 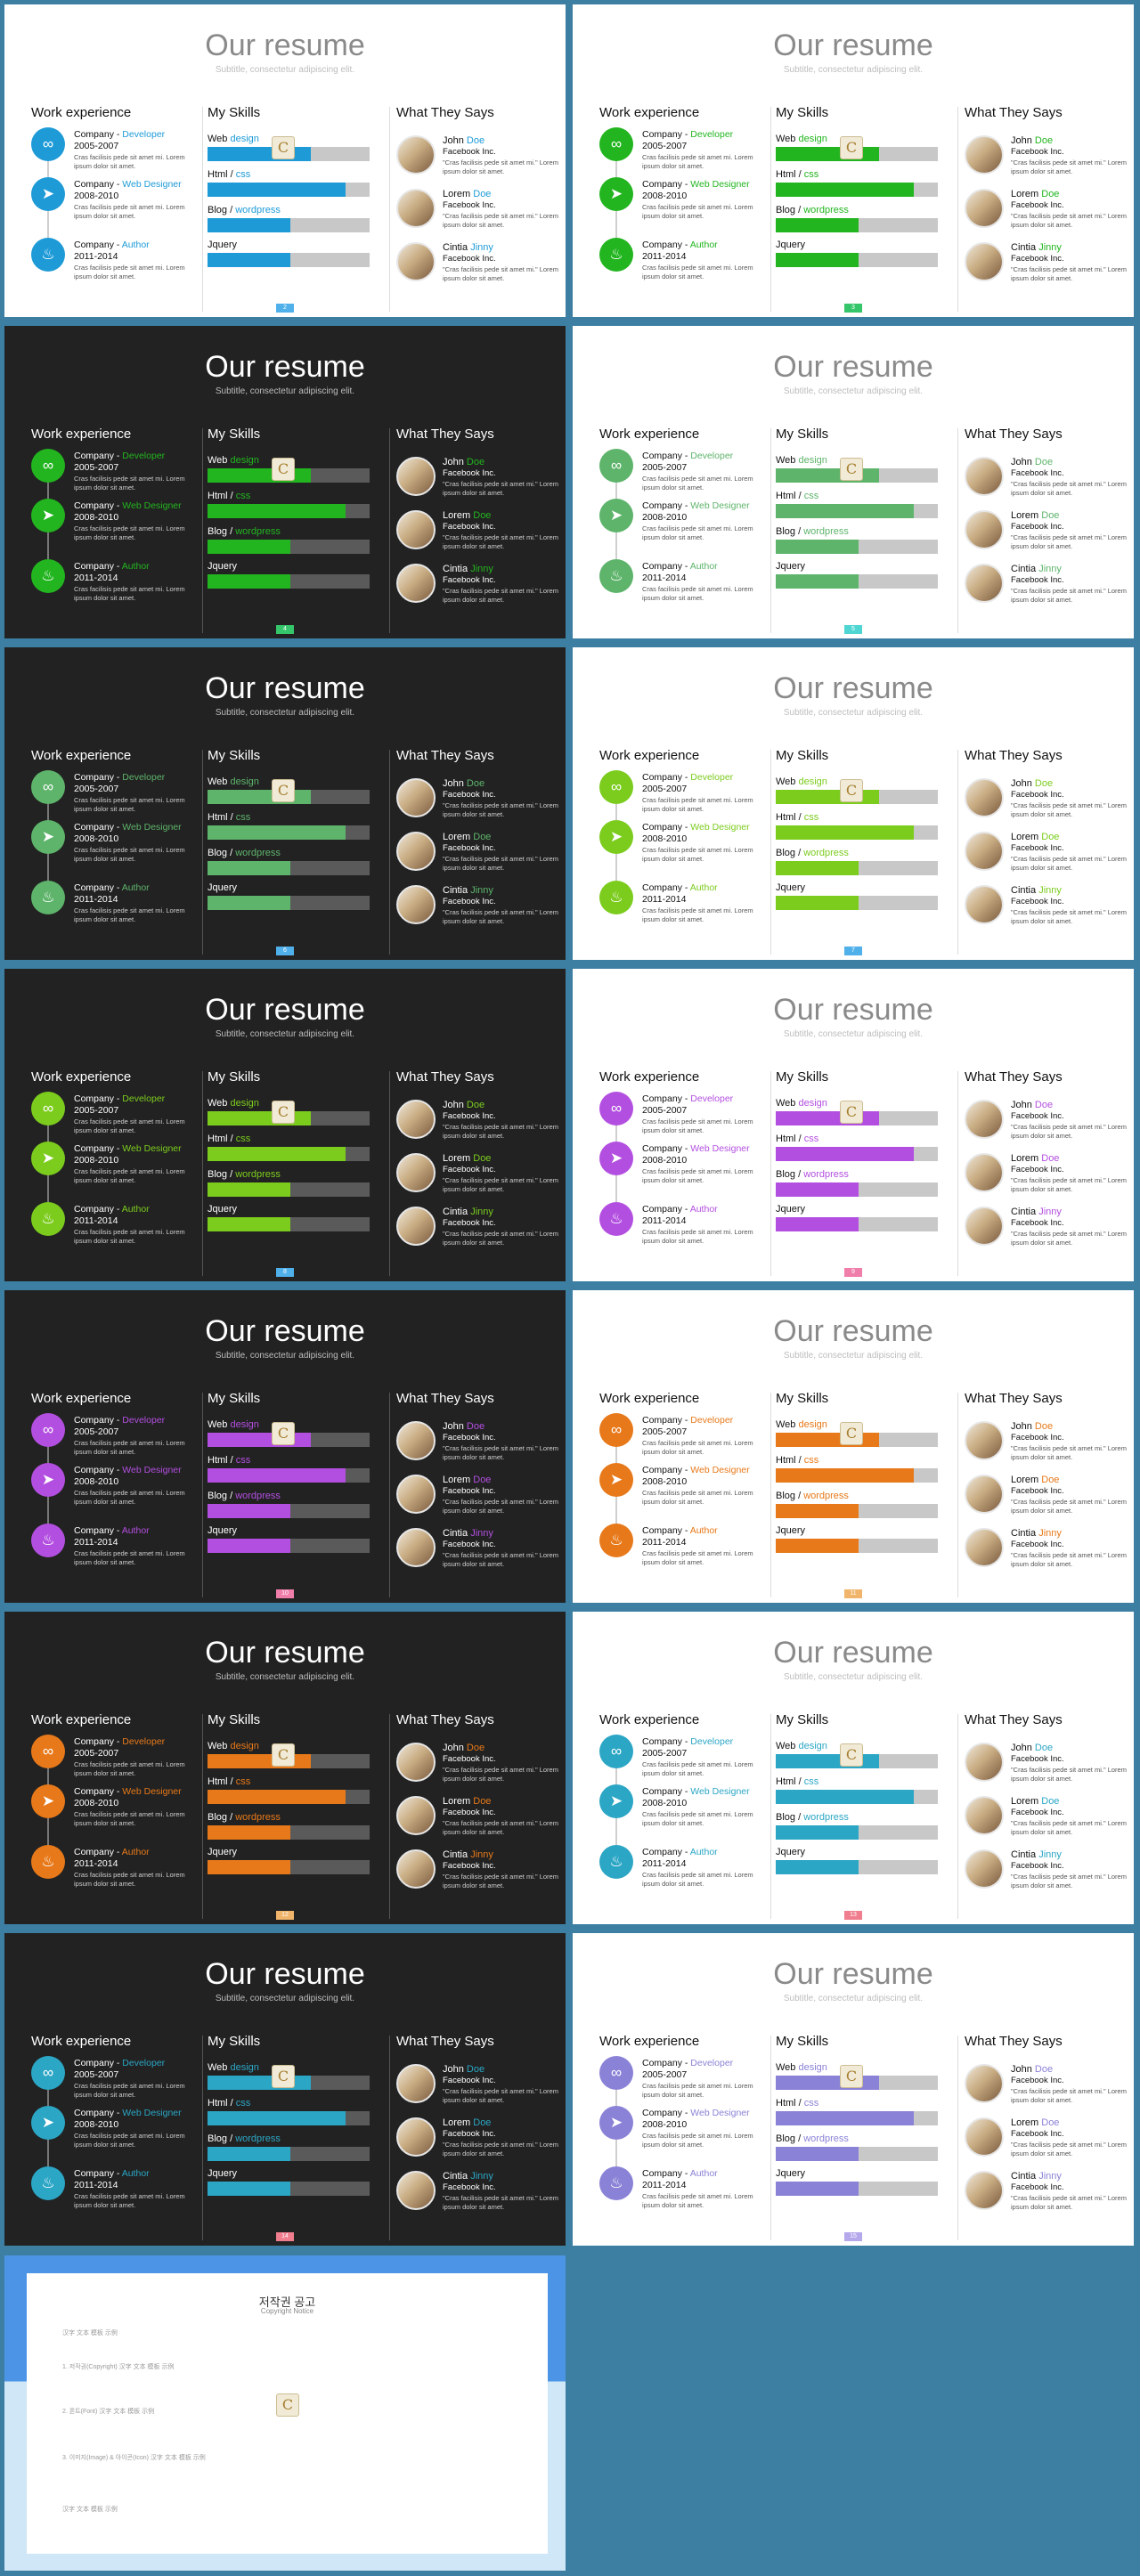 What do you see at coordinates (790, 1817) in the screenshot?
I see `skill-name: Blog /` at bounding box center [790, 1817].